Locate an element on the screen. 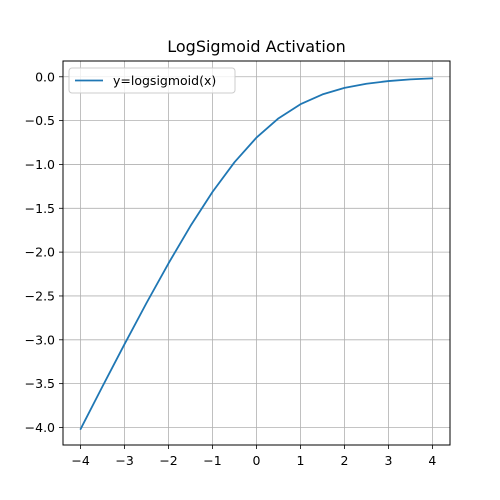 Image resolution: width=500 pixels, height=500 pixels. x-tick-label: 4 is located at coordinates (432, 460).